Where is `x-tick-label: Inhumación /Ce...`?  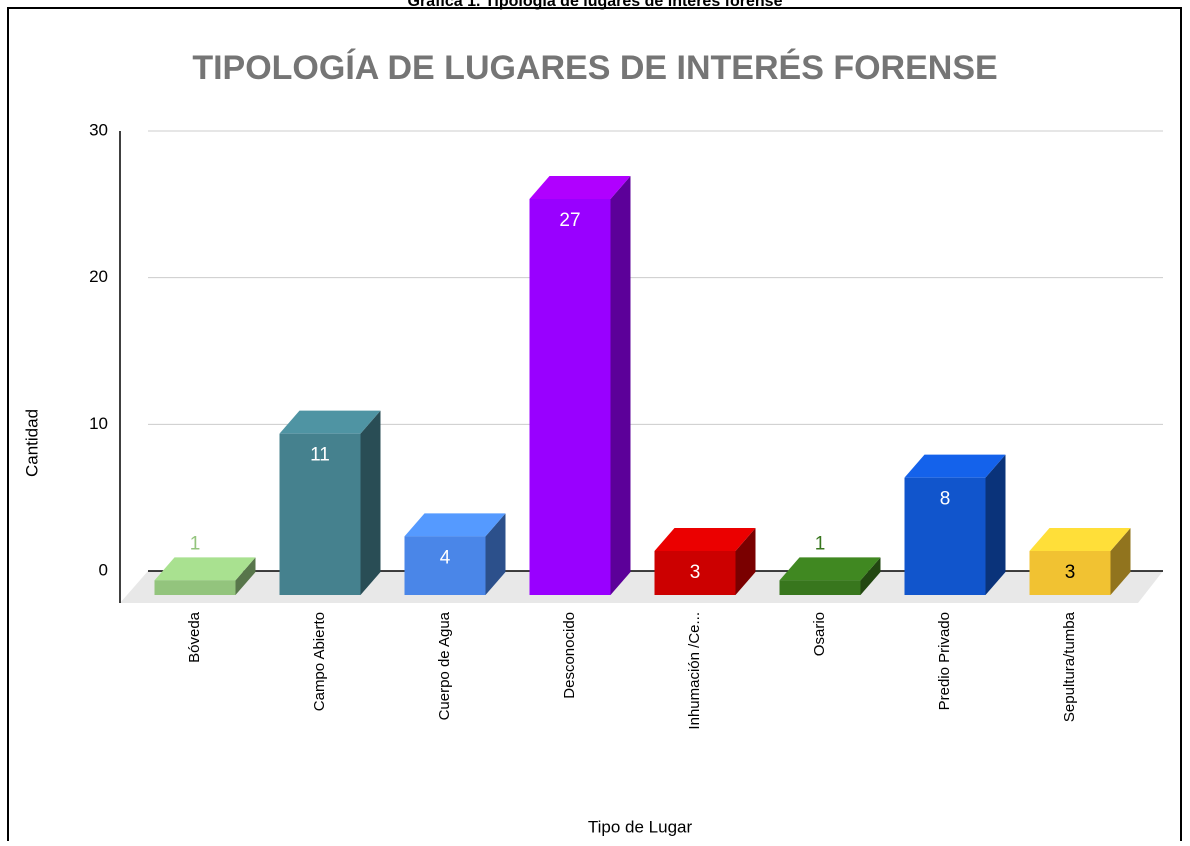 x-tick-label: Inhumación /Ce... is located at coordinates (694, 671).